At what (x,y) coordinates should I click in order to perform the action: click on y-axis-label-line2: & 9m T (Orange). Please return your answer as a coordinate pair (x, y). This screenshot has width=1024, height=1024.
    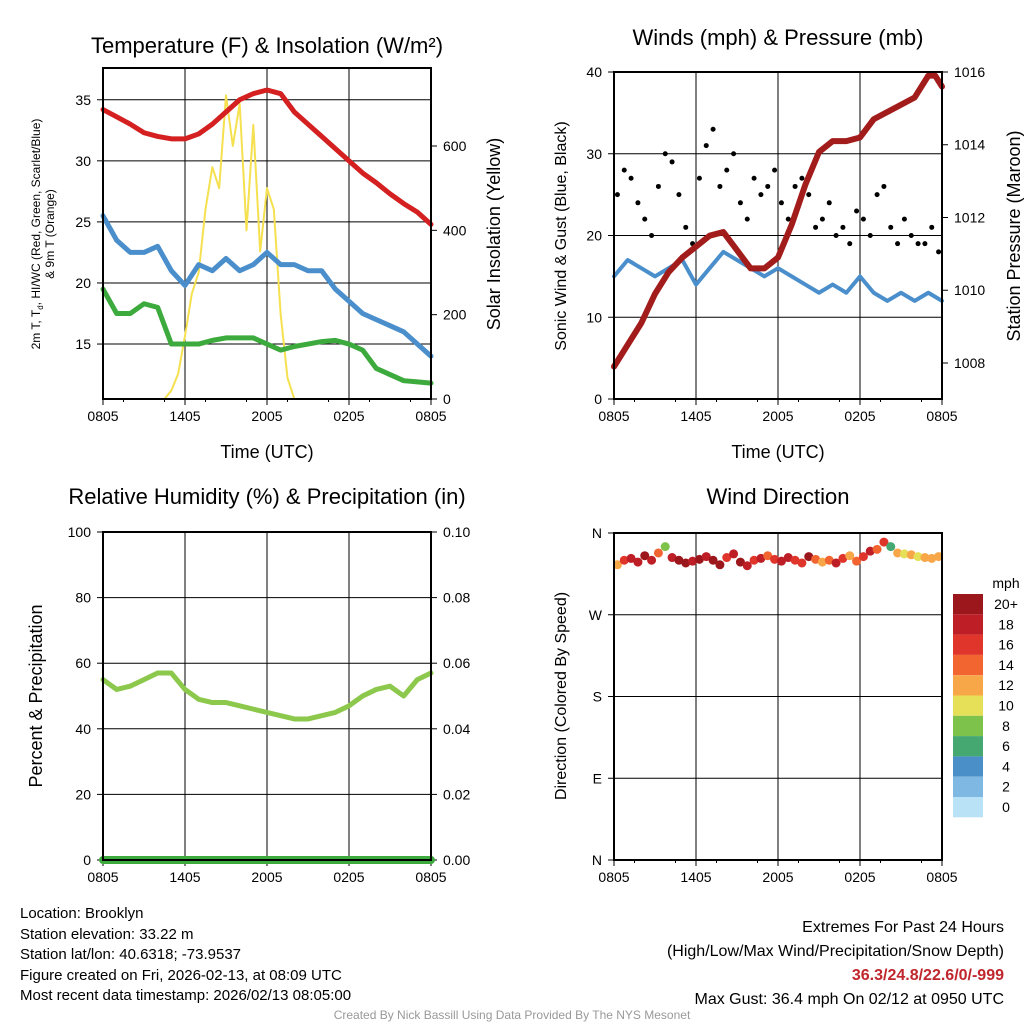
    Looking at the image, I should click on (50, 234).